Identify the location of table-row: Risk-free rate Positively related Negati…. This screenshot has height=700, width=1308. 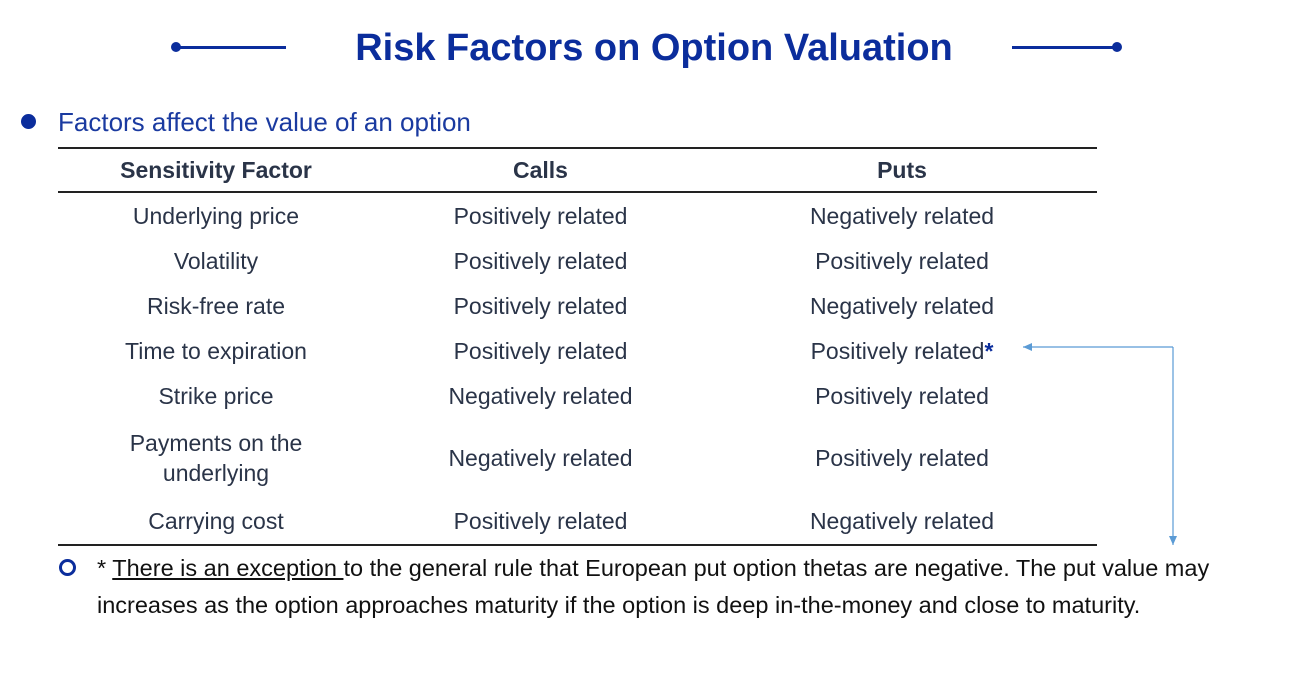
(577, 305).